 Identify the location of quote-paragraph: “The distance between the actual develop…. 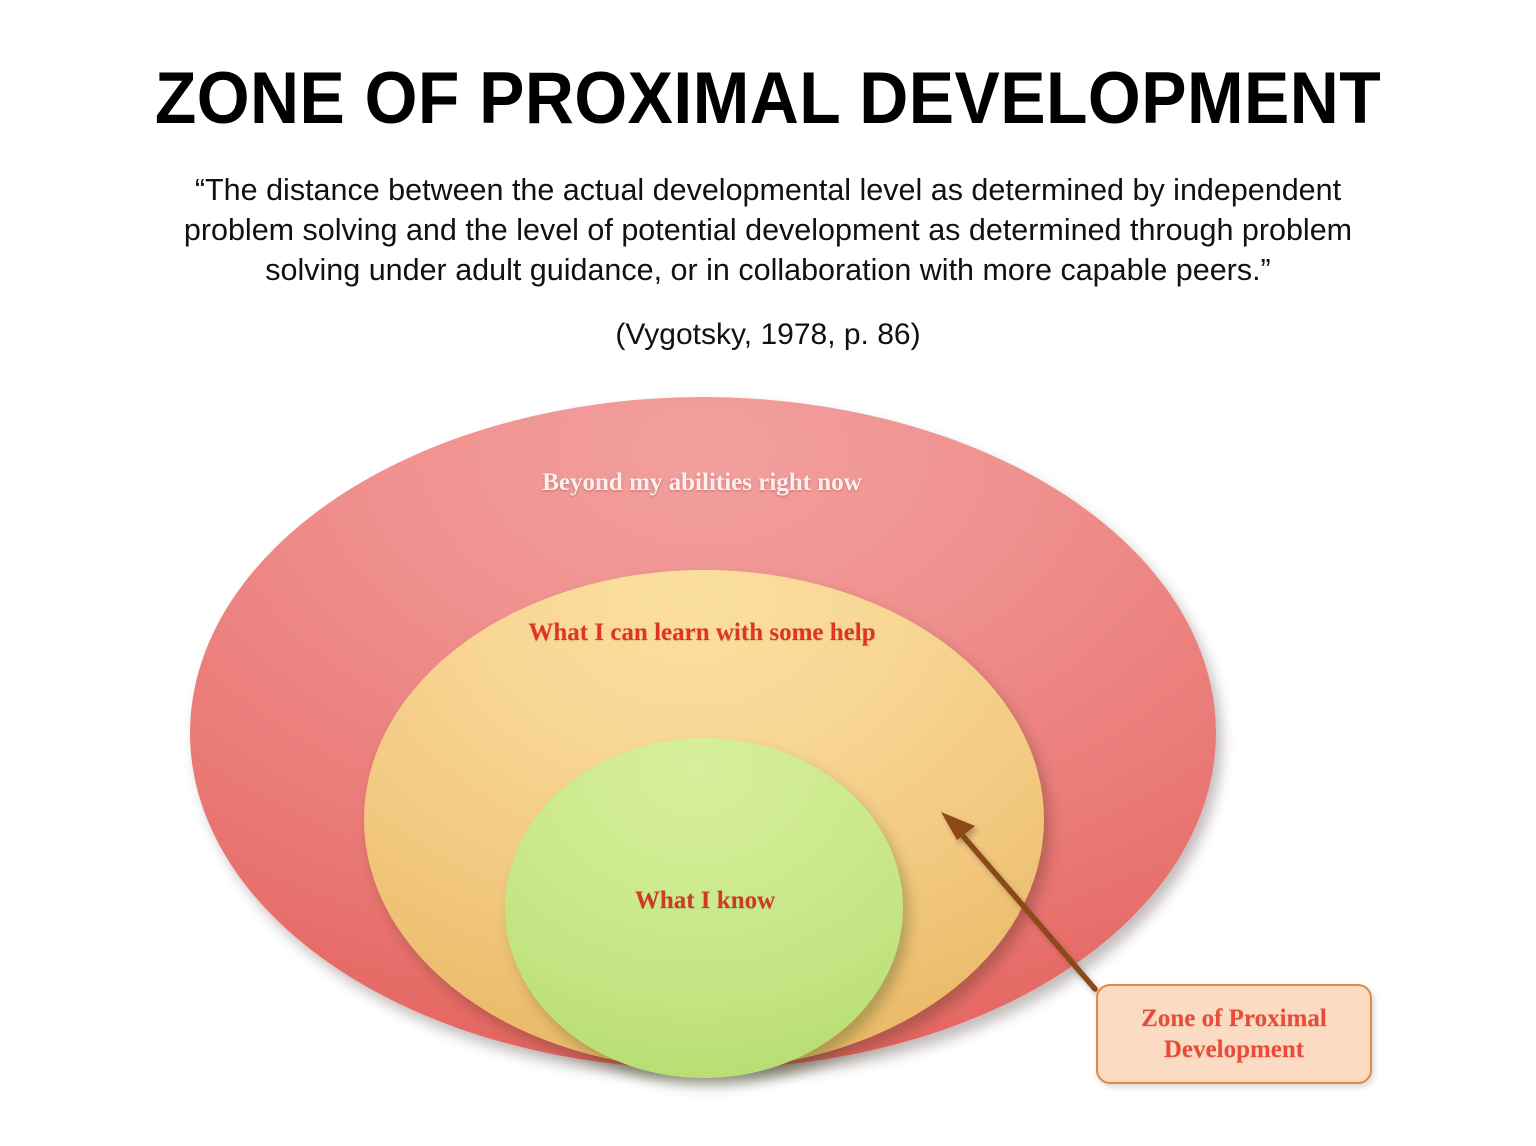
(768, 230).